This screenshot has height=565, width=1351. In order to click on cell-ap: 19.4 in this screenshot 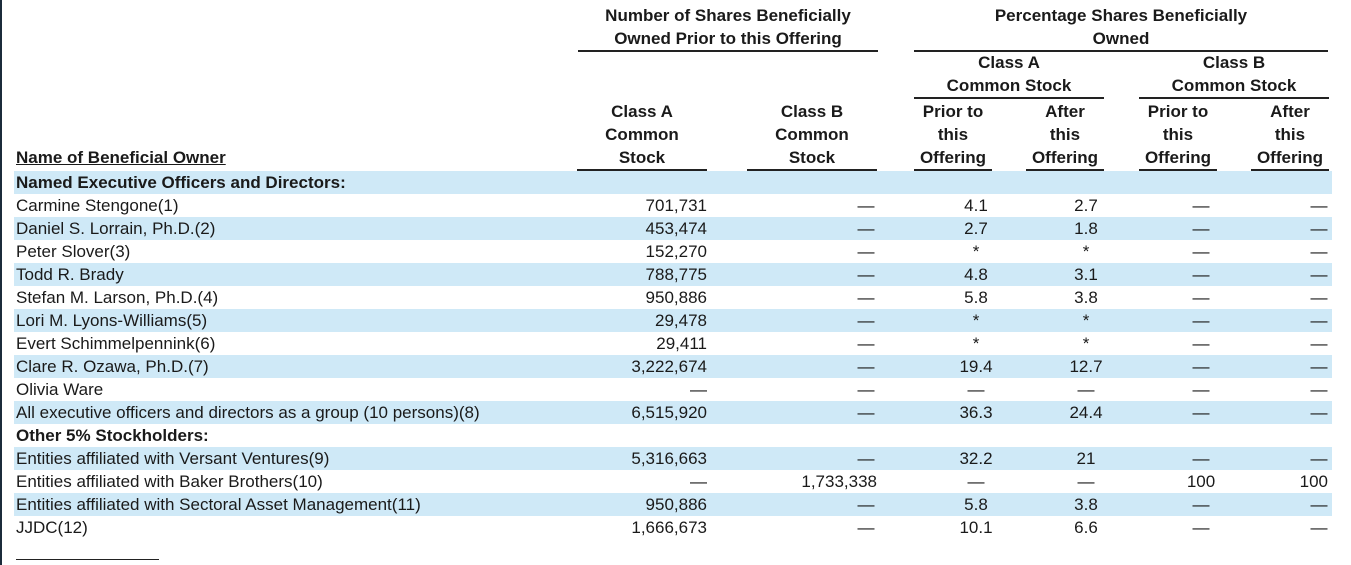, I will do `click(976, 366)`.